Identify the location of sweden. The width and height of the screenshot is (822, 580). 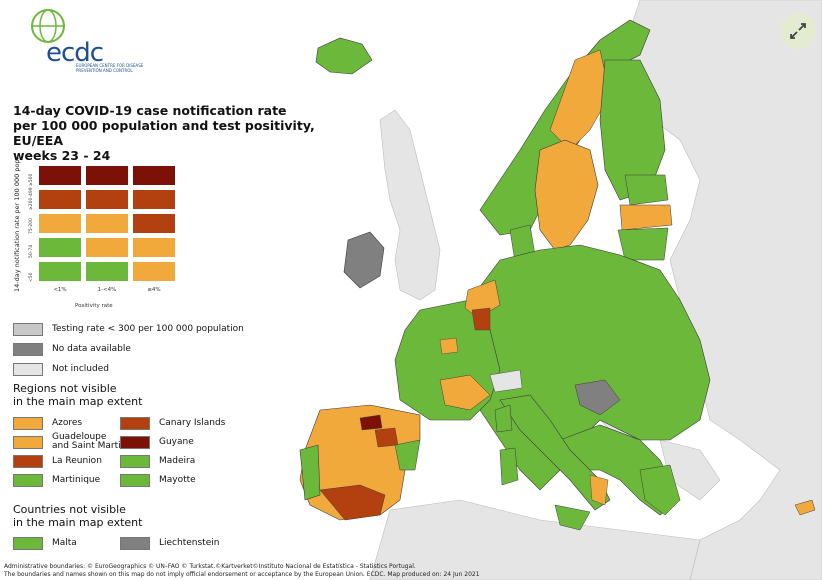
(566, 195).